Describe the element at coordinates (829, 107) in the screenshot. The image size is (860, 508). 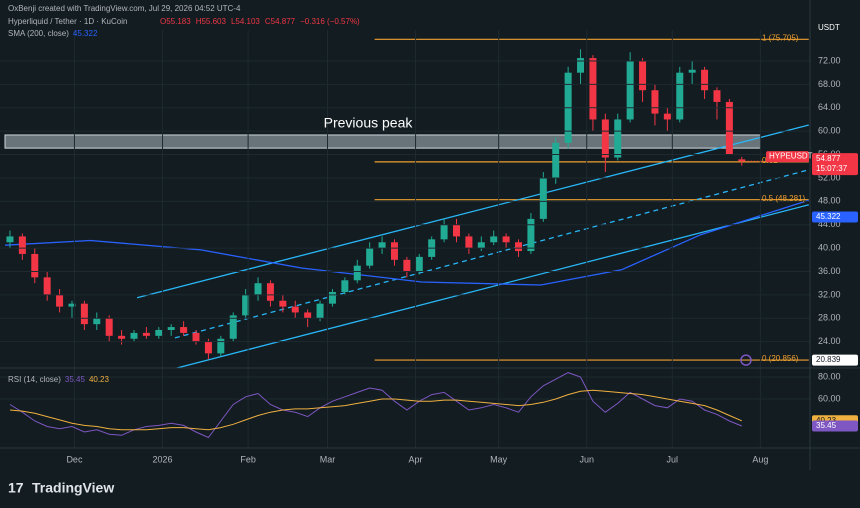
I see `y-tick-label: 64.00` at that location.